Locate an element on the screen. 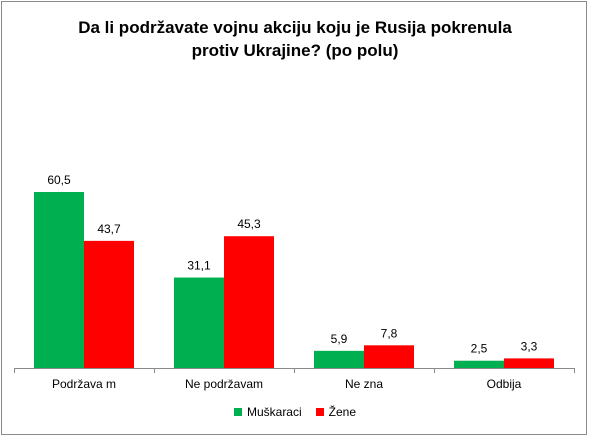  value-label-muskaraci-3: 2,5 is located at coordinates (479, 349).